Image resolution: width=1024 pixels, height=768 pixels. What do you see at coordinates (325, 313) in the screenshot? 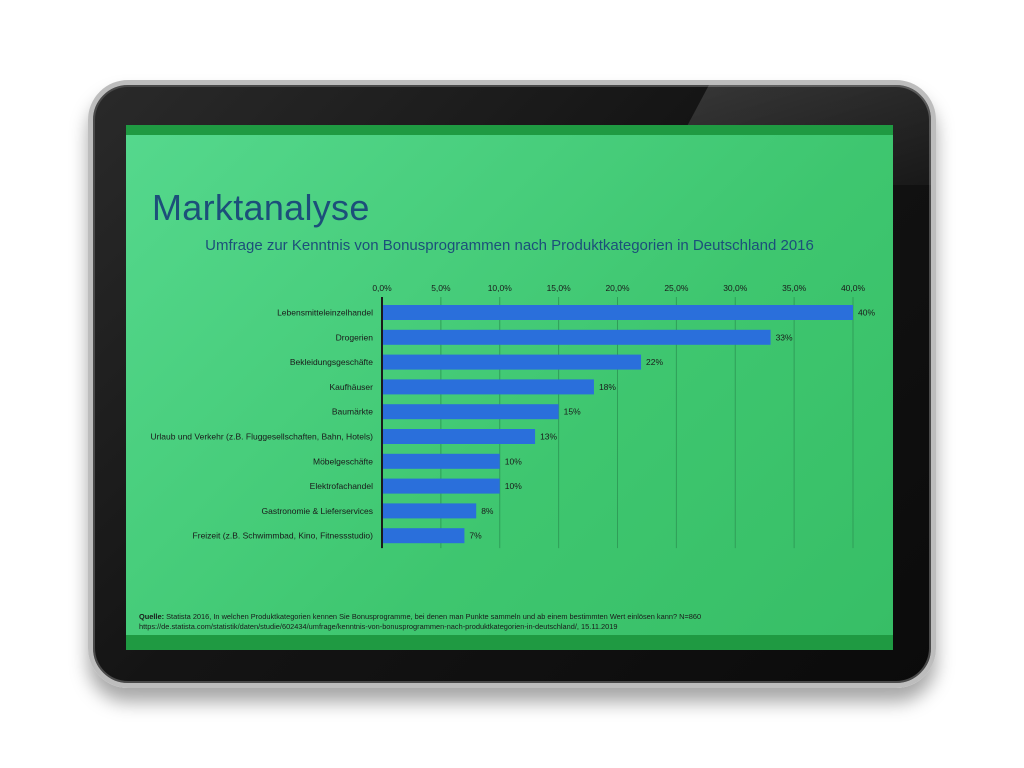
I see `category-label: Lebensmitteleinzelhandel` at bounding box center [325, 313].